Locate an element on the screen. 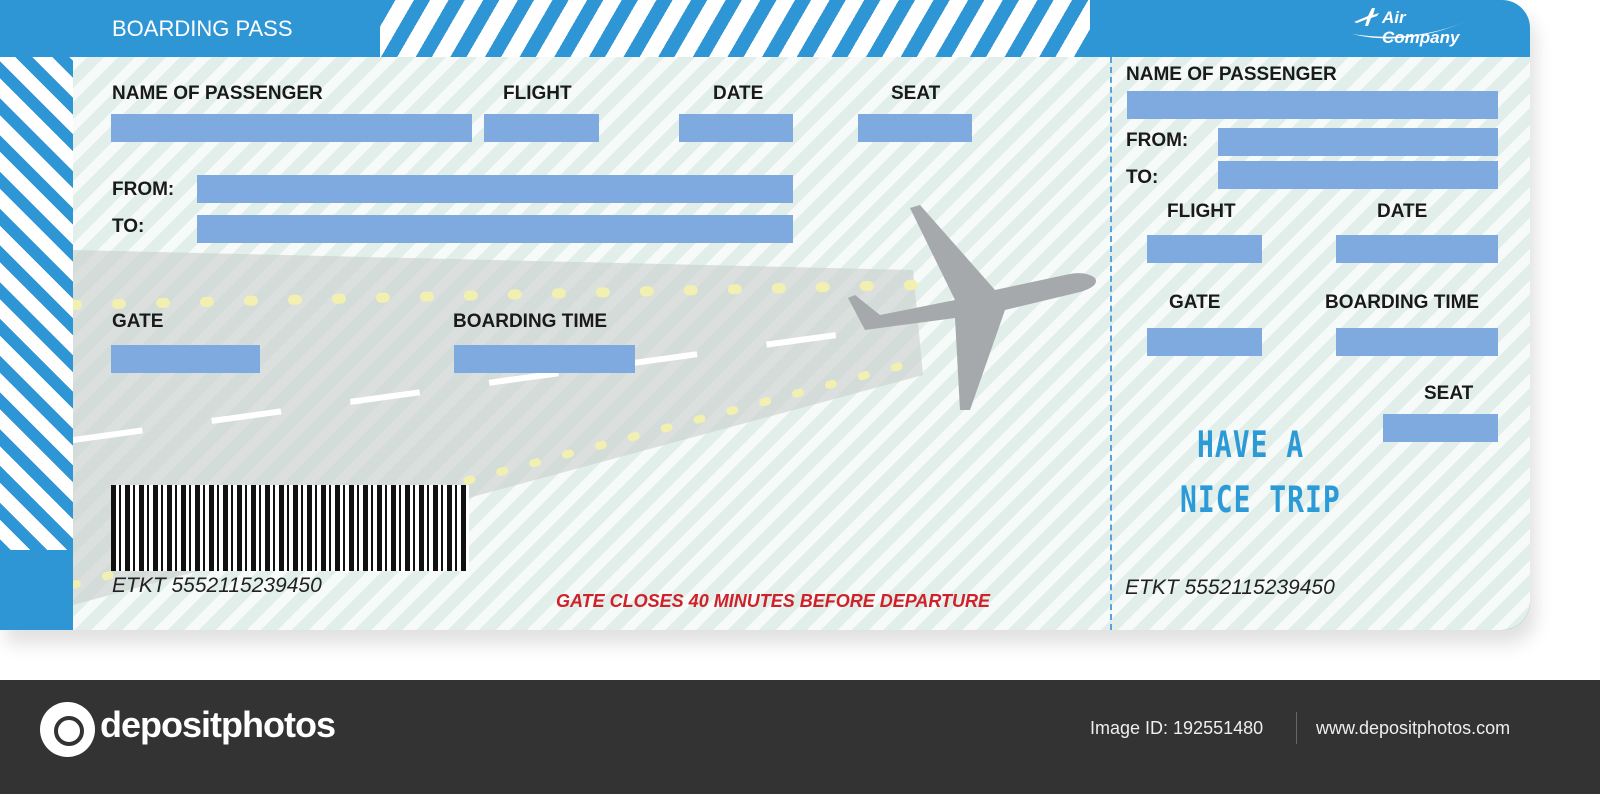 This screenshot has height=794, width=1600. stub-to-field is located at coordinates (1358, 175).